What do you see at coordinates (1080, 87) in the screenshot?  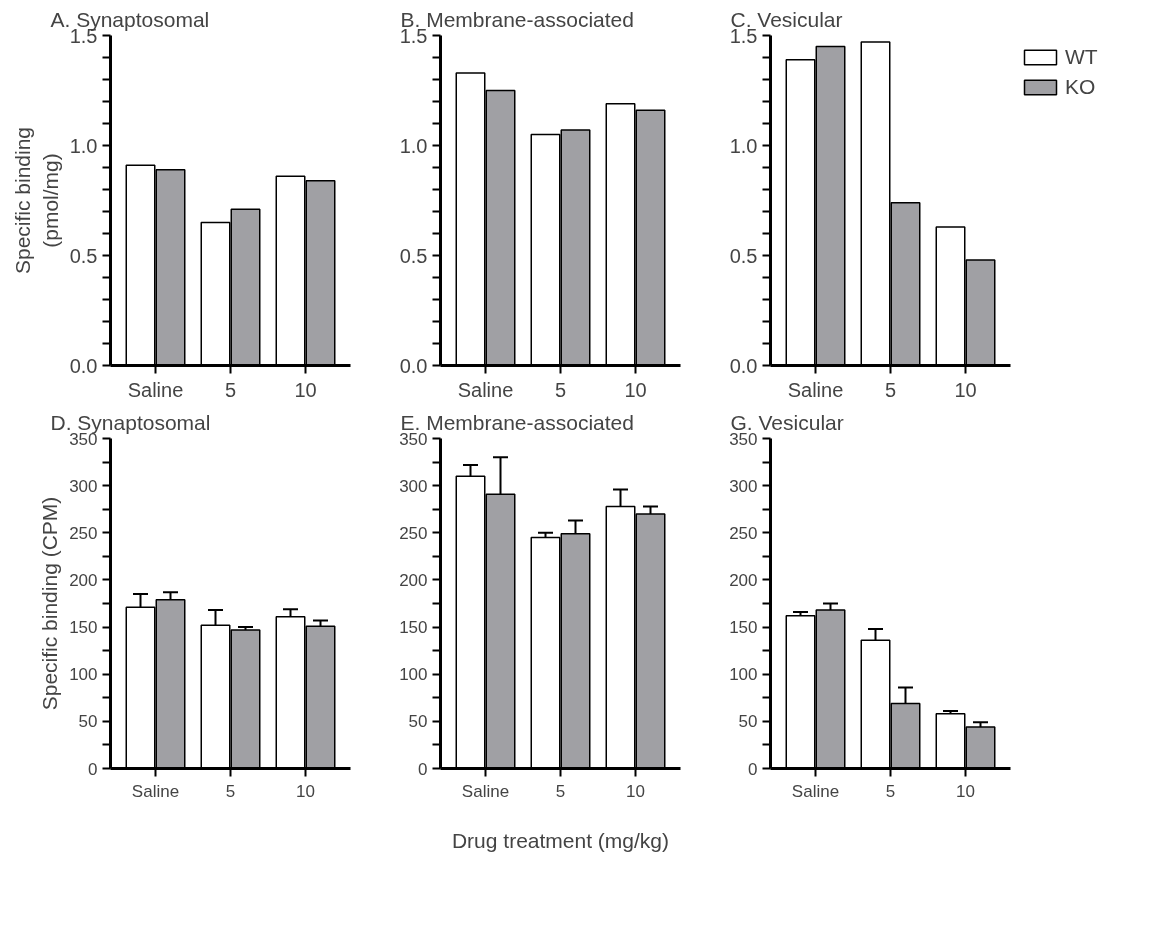 I see `legend-label: KO` at bounding box center [1080, 87].